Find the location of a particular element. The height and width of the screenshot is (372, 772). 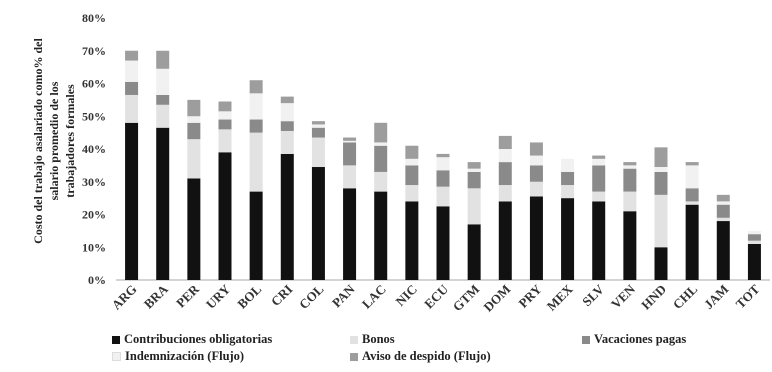

legend-item-bonos: Bonos is located at coordinates (372, 339).